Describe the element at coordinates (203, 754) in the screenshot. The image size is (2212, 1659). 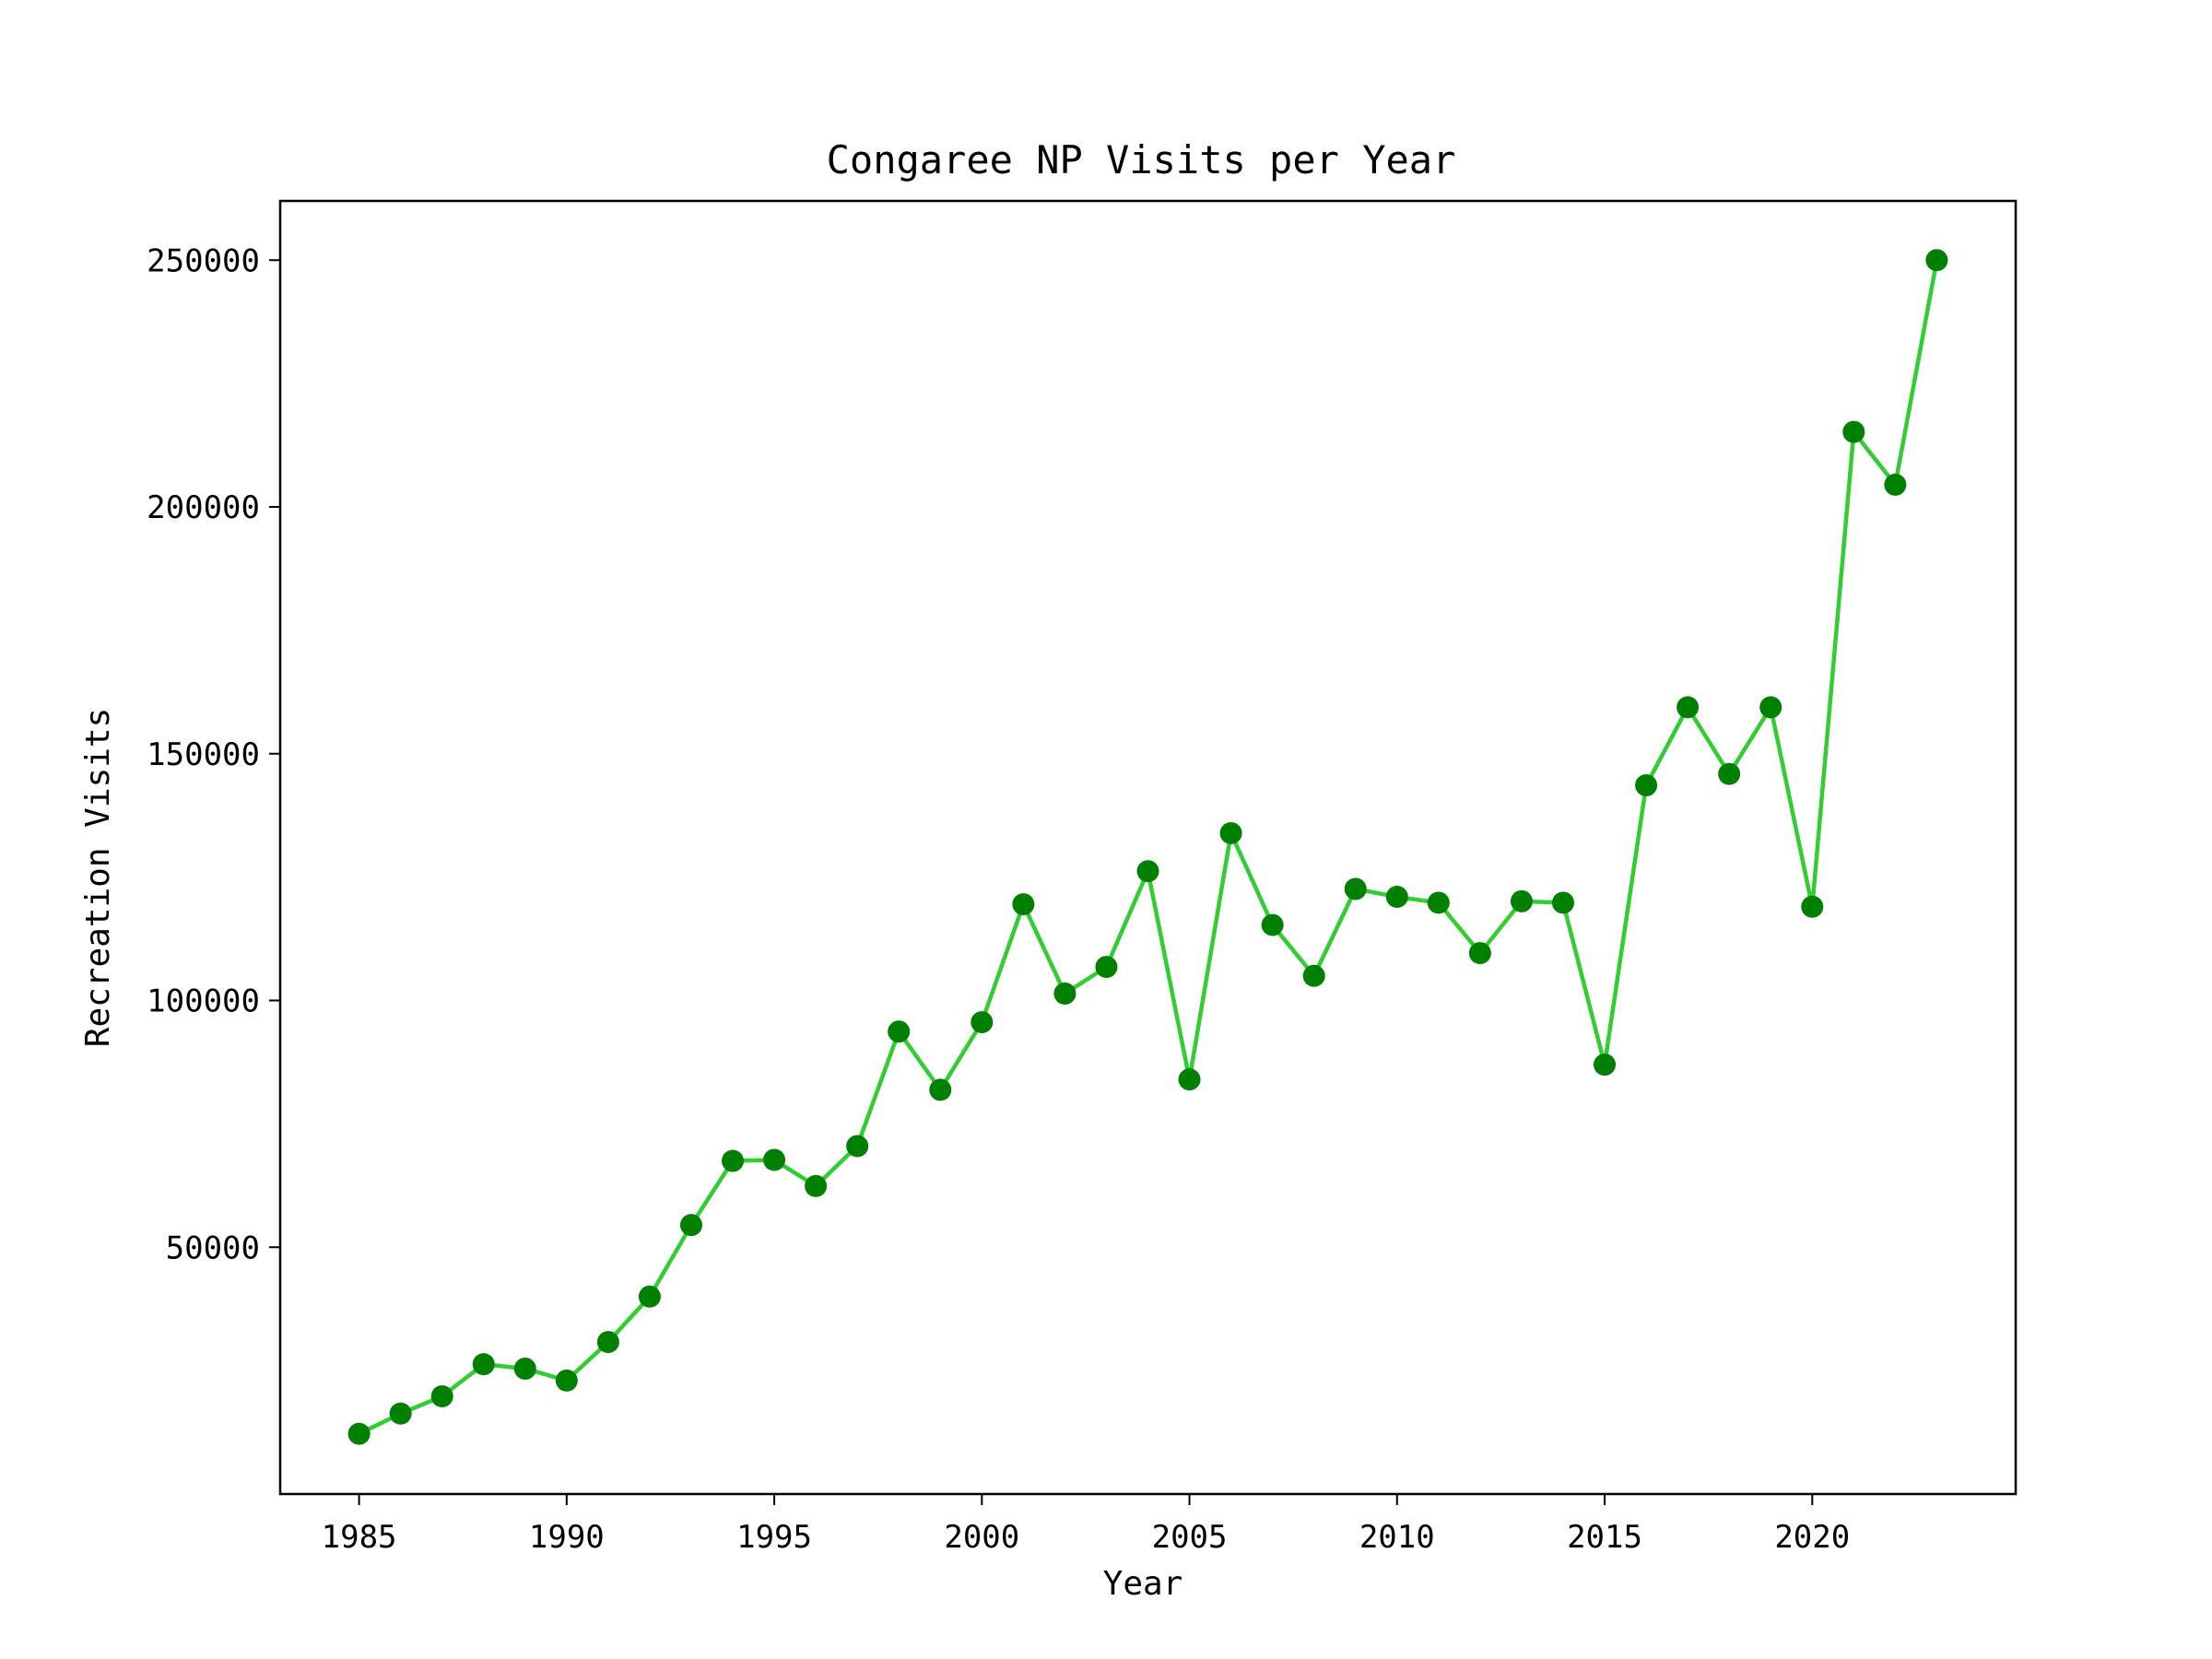
I see `y-tick-label: 150000` at that location.